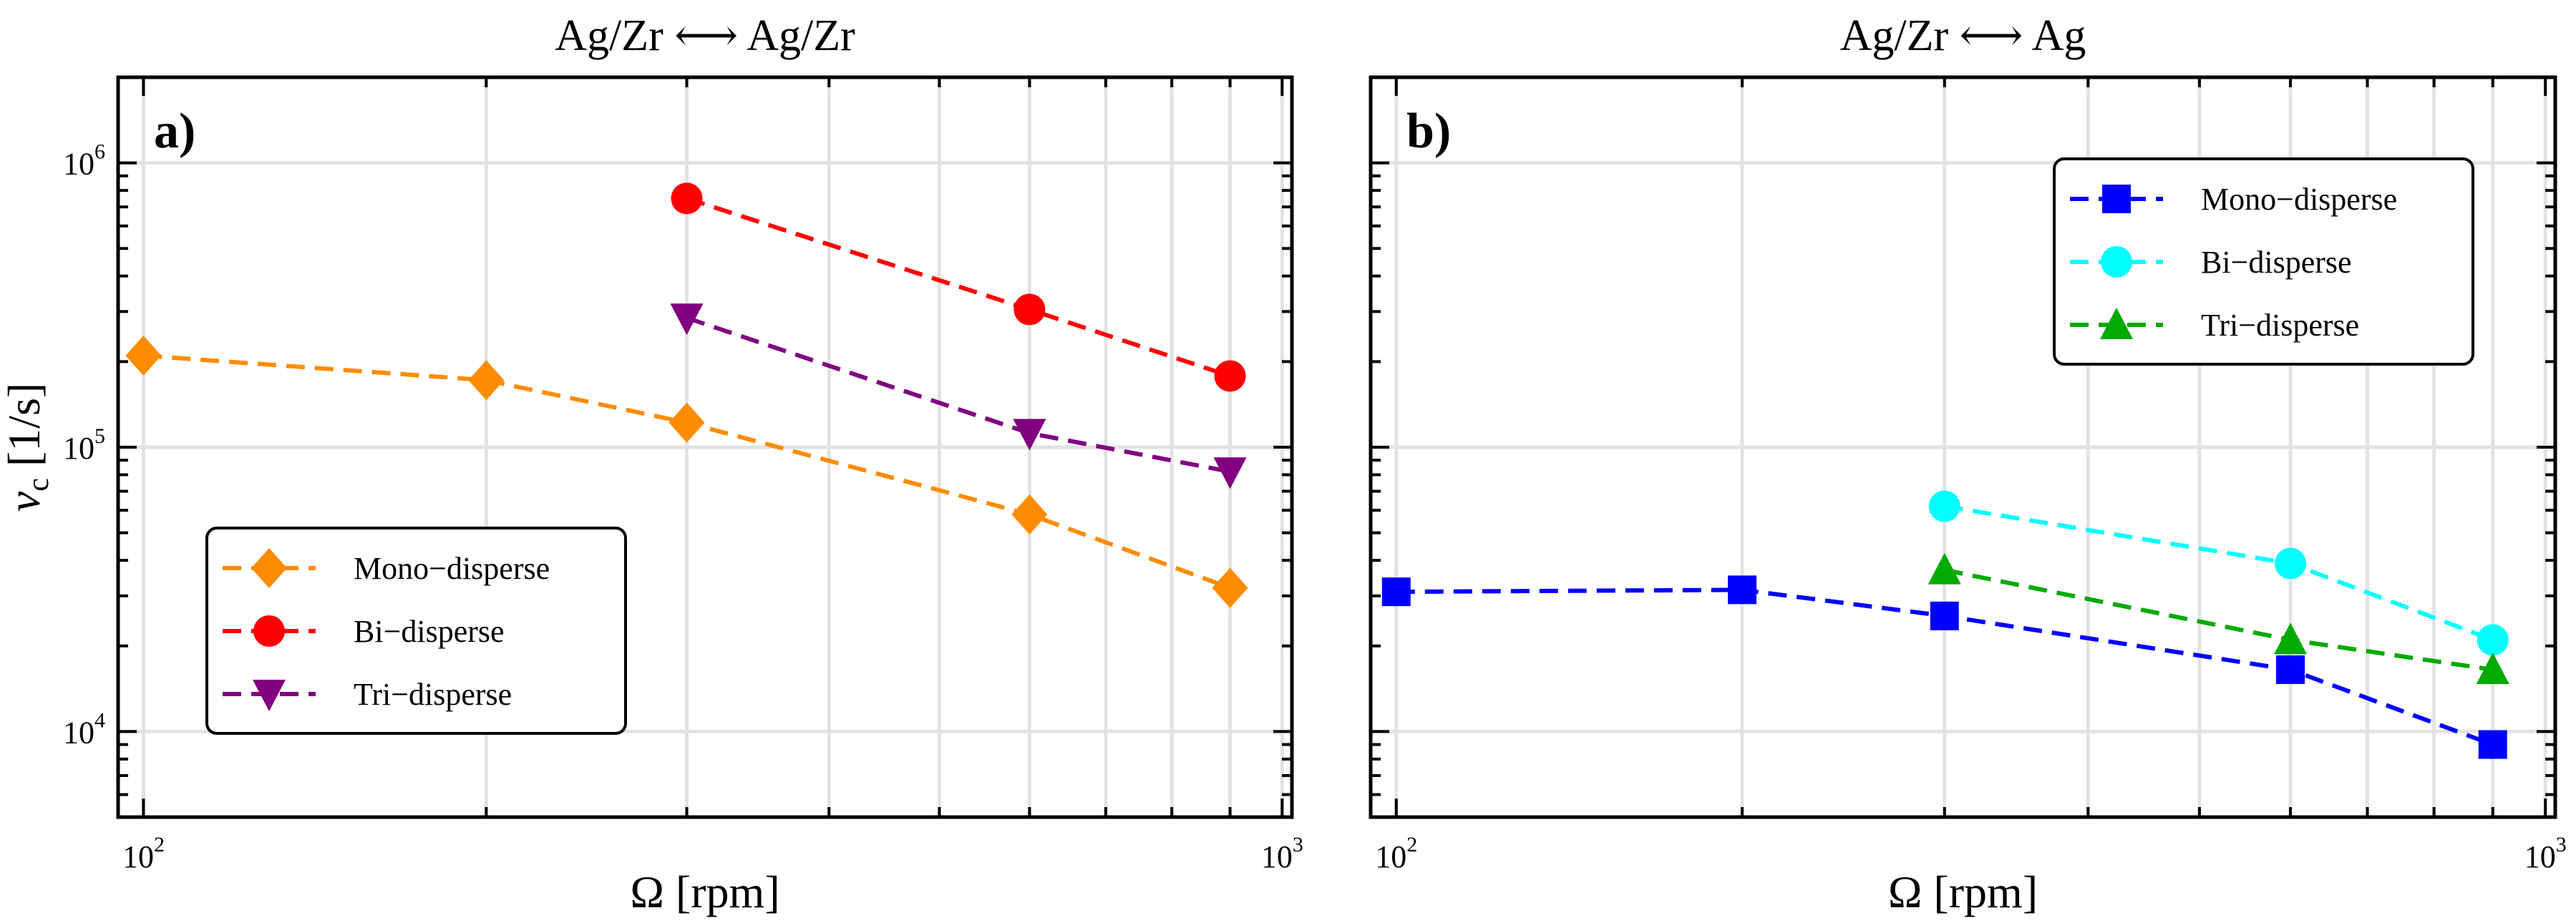 The height and width of the screenshot is (923, 2576). I want to click on series-triangle-up, so click(2218, 618).